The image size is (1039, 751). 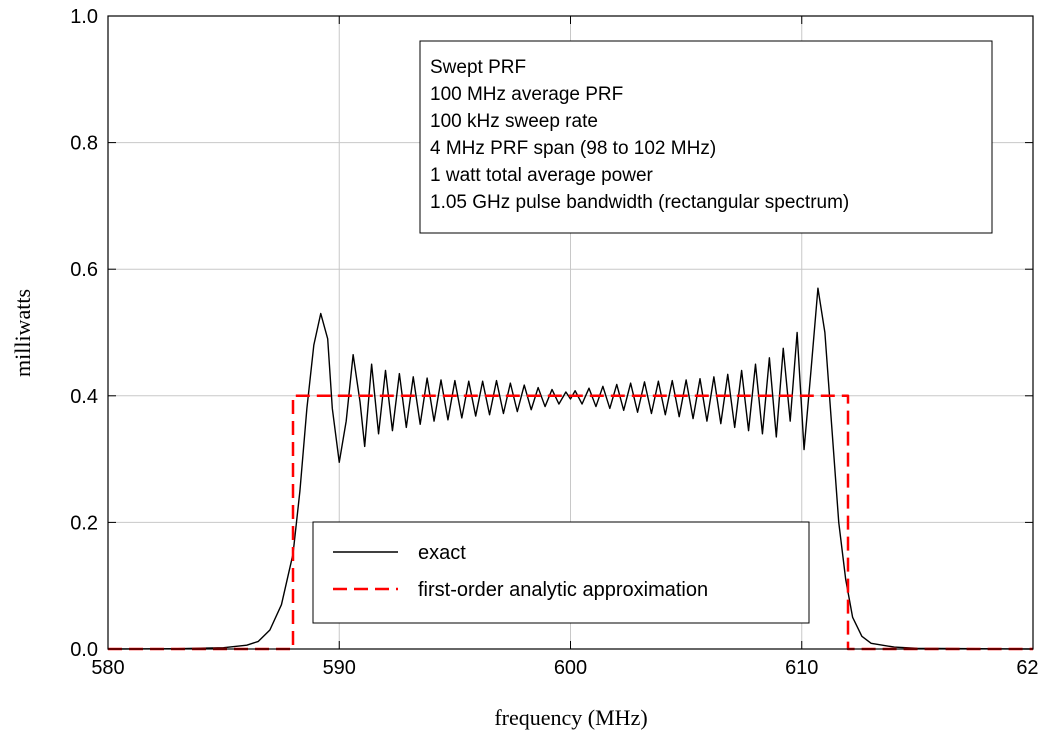 I want to click on y-tick-label: 0.2, so click(x=84, y=523).